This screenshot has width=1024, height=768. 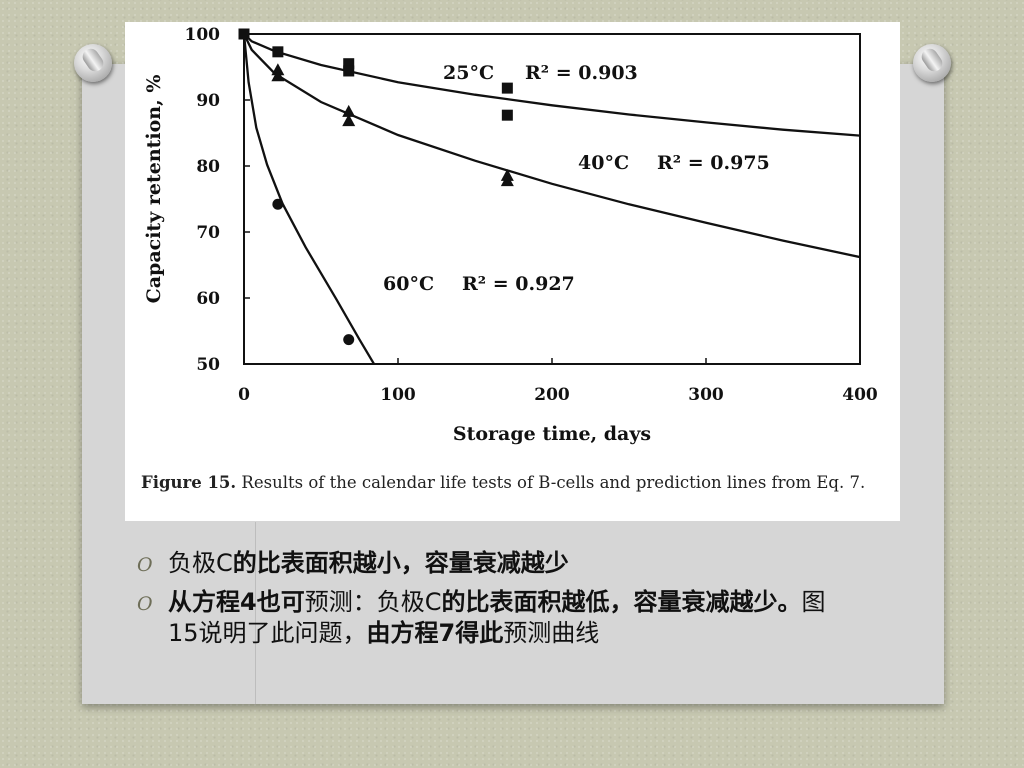 What do you see at coordinates (408, 284) in the screenshot?
I see `series-annotation-temperature: 60°C` at bounding box center [408, 284].